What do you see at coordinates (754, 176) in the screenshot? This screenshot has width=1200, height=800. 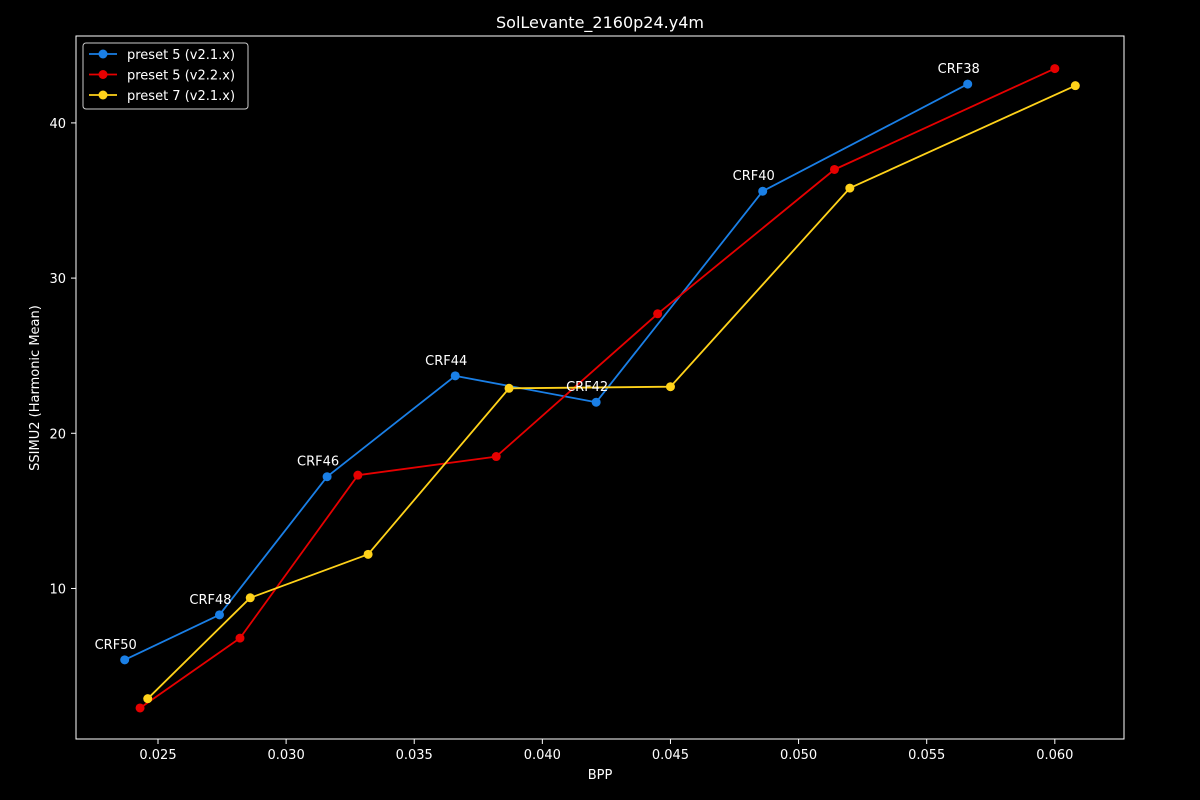 I see `annotation-label: CRF40` at bounding box center [754, 176].